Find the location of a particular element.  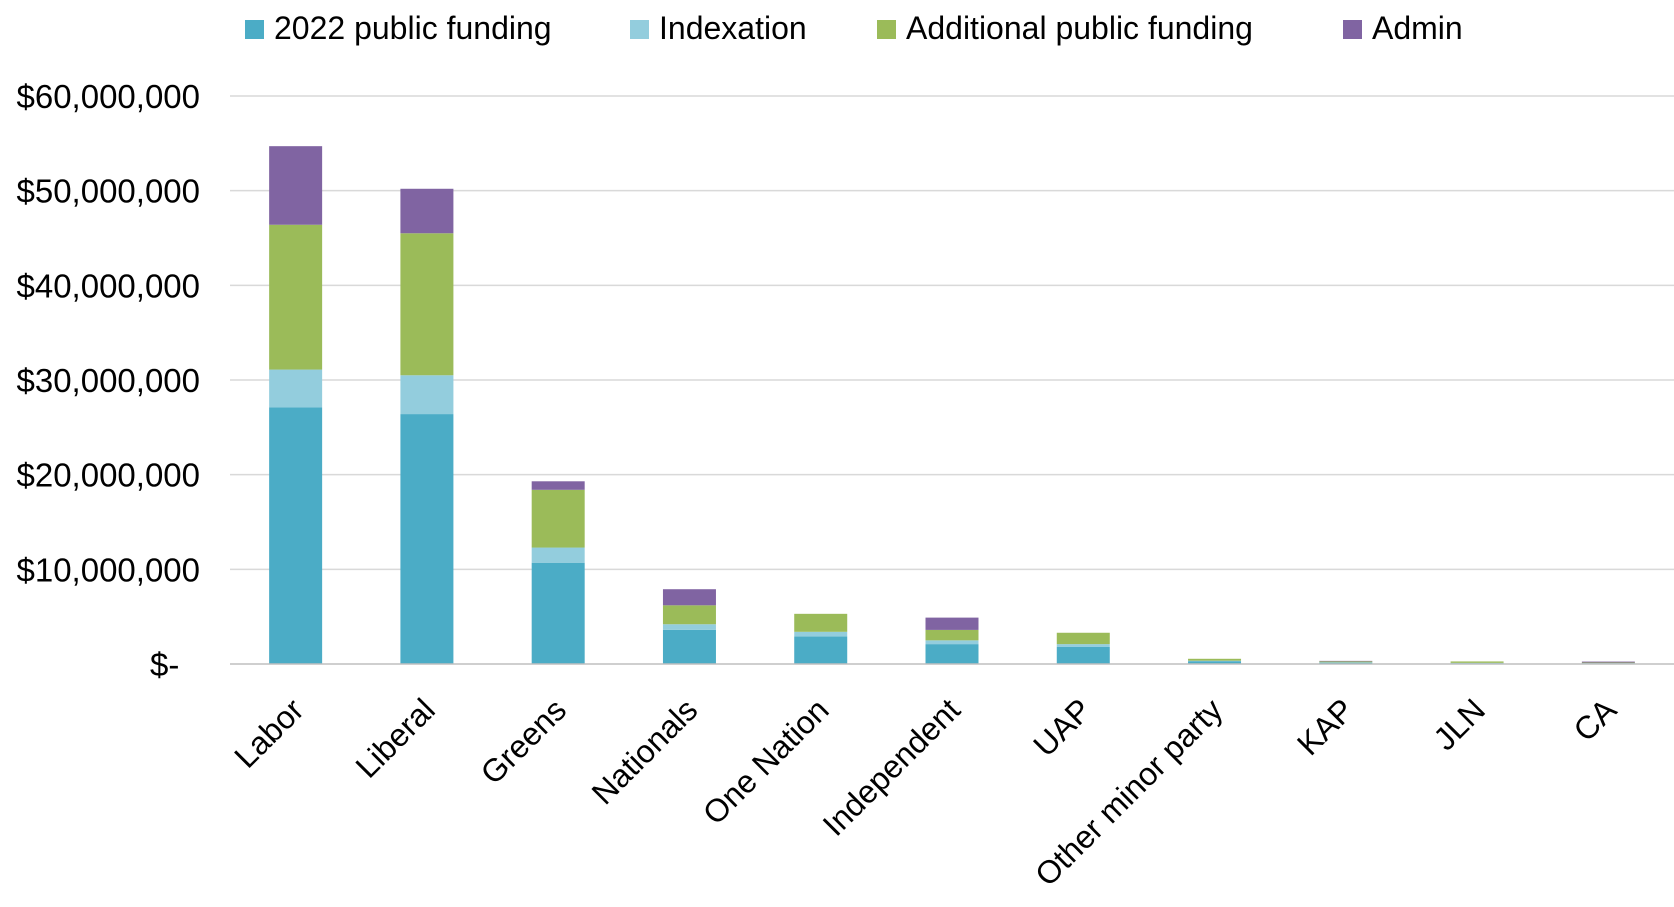

x-category-label: KAP is located at coordinates (1325, 726).